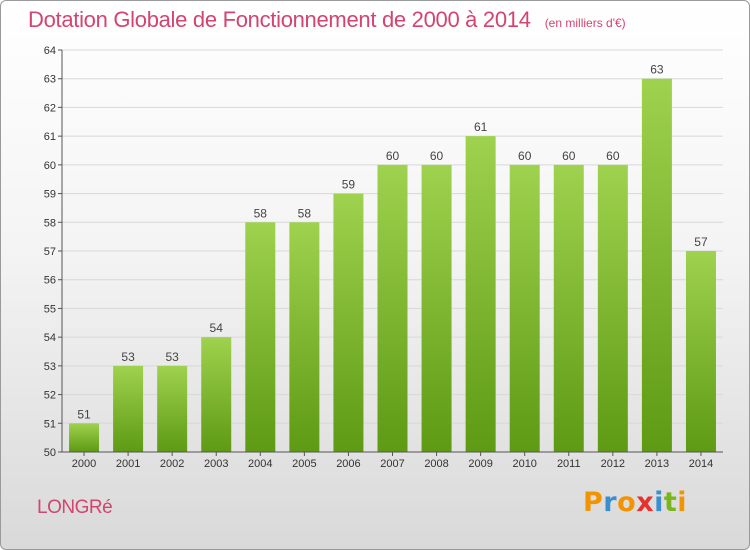  Describe the element at coordinates (50, 338) in the screenshot. I see `y-tick-label: 54` at that location.